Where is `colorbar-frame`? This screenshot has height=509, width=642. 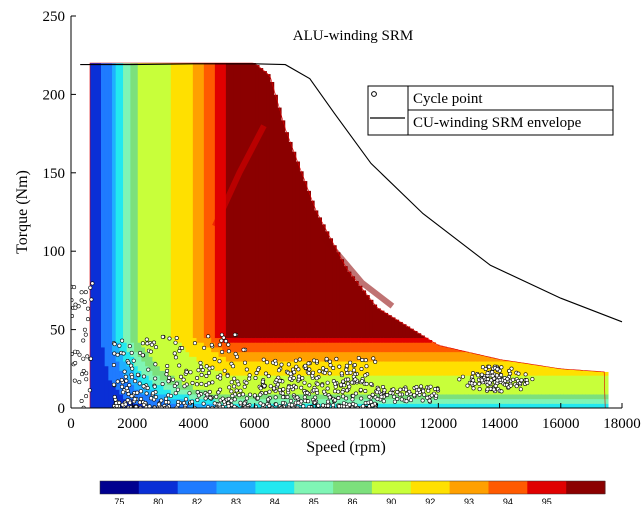 colorbar-frame is located at coordinates (352, 487).